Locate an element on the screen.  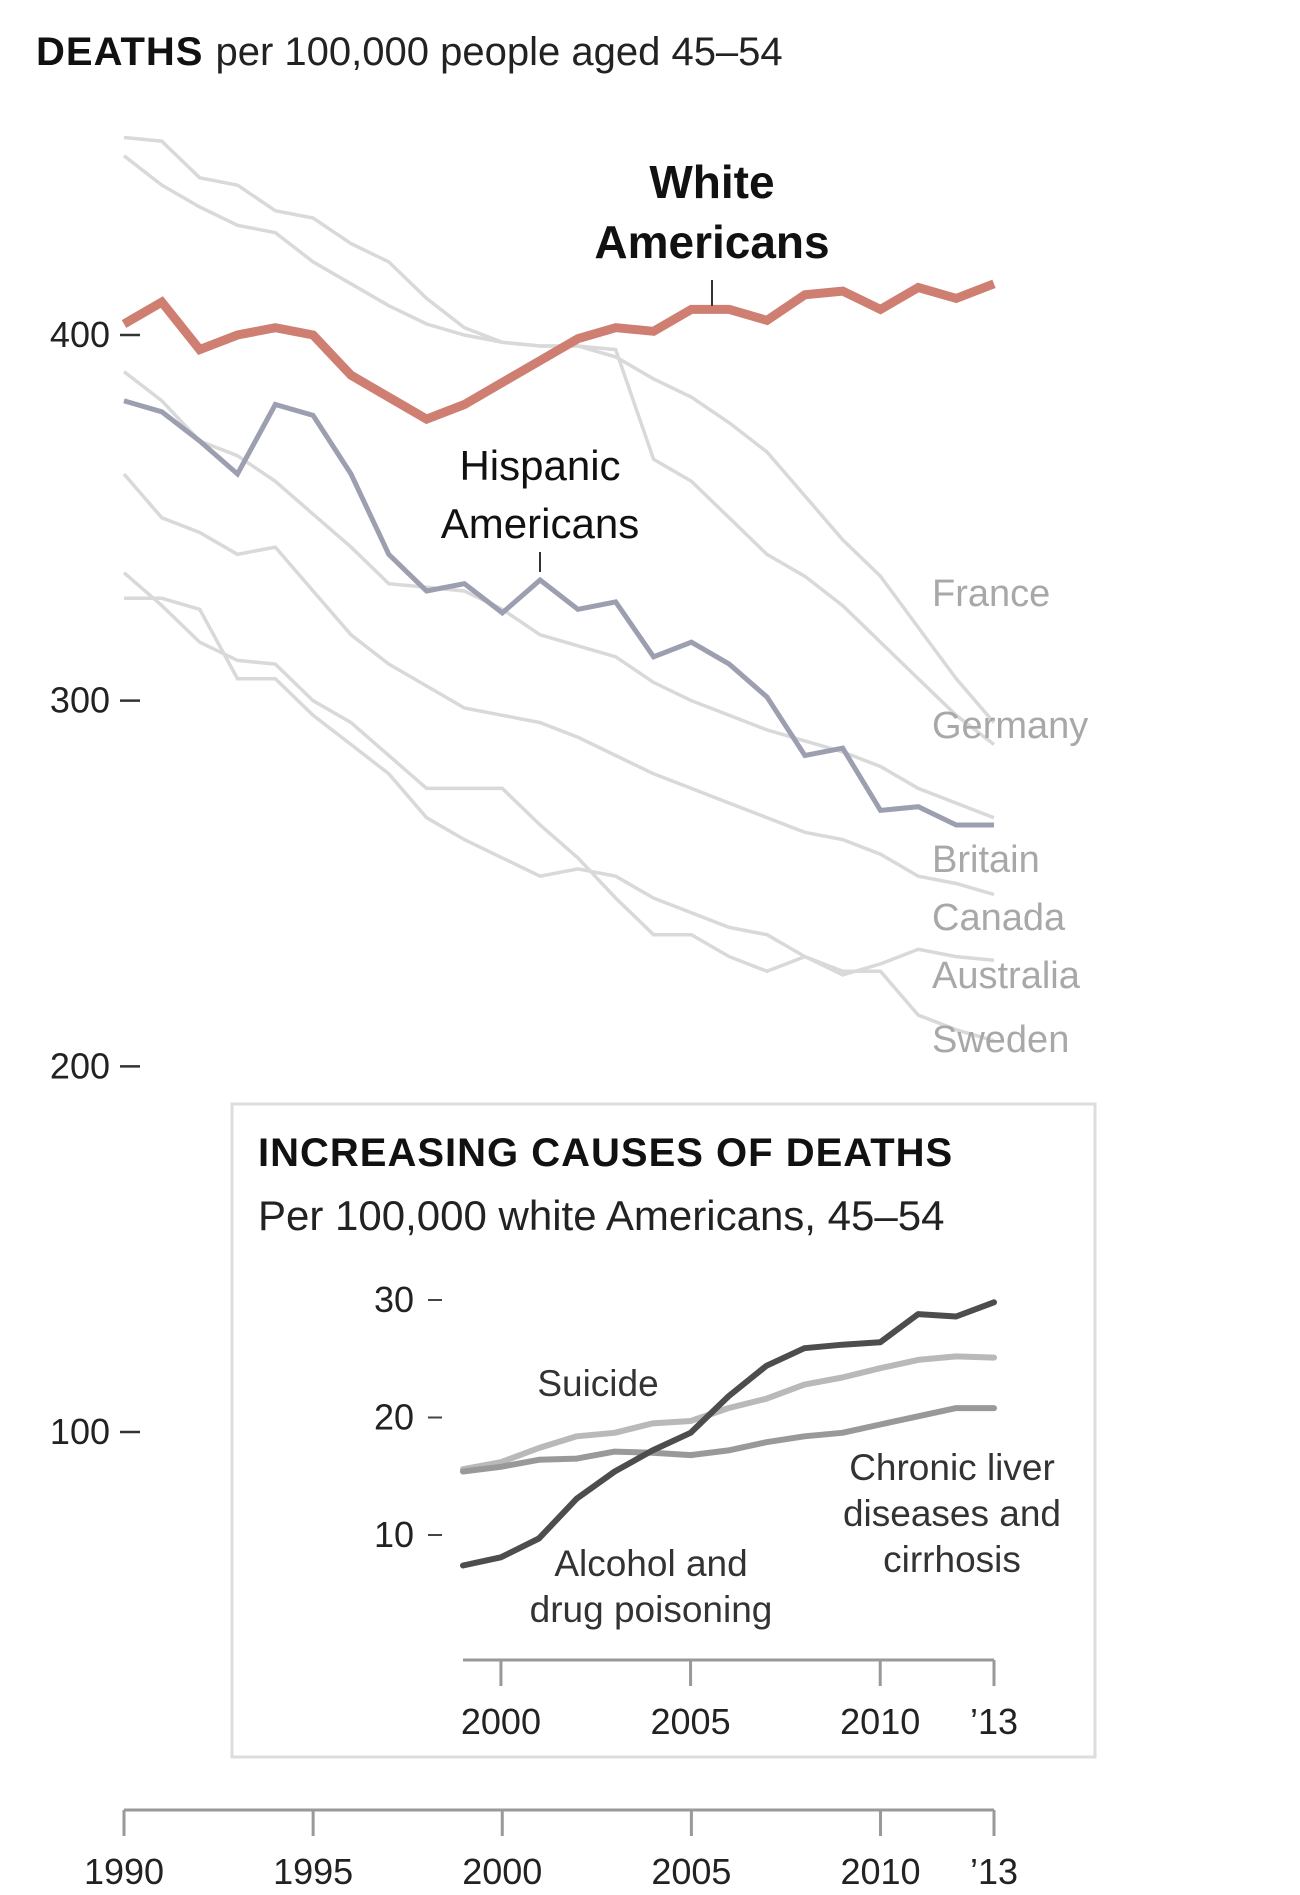
inset-series-line-alcohol-and-drug-poisoning is located at coordinates (728, 1434).